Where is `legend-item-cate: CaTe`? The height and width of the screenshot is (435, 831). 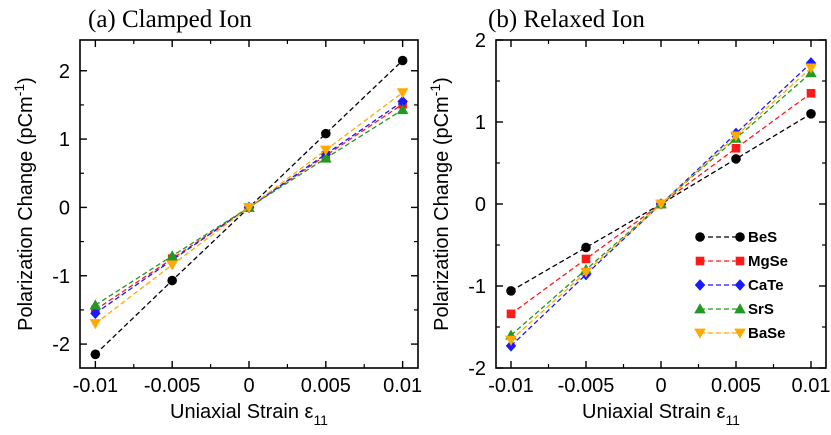
legend-item-cate: CaTe is located at coordinates (739, 285).